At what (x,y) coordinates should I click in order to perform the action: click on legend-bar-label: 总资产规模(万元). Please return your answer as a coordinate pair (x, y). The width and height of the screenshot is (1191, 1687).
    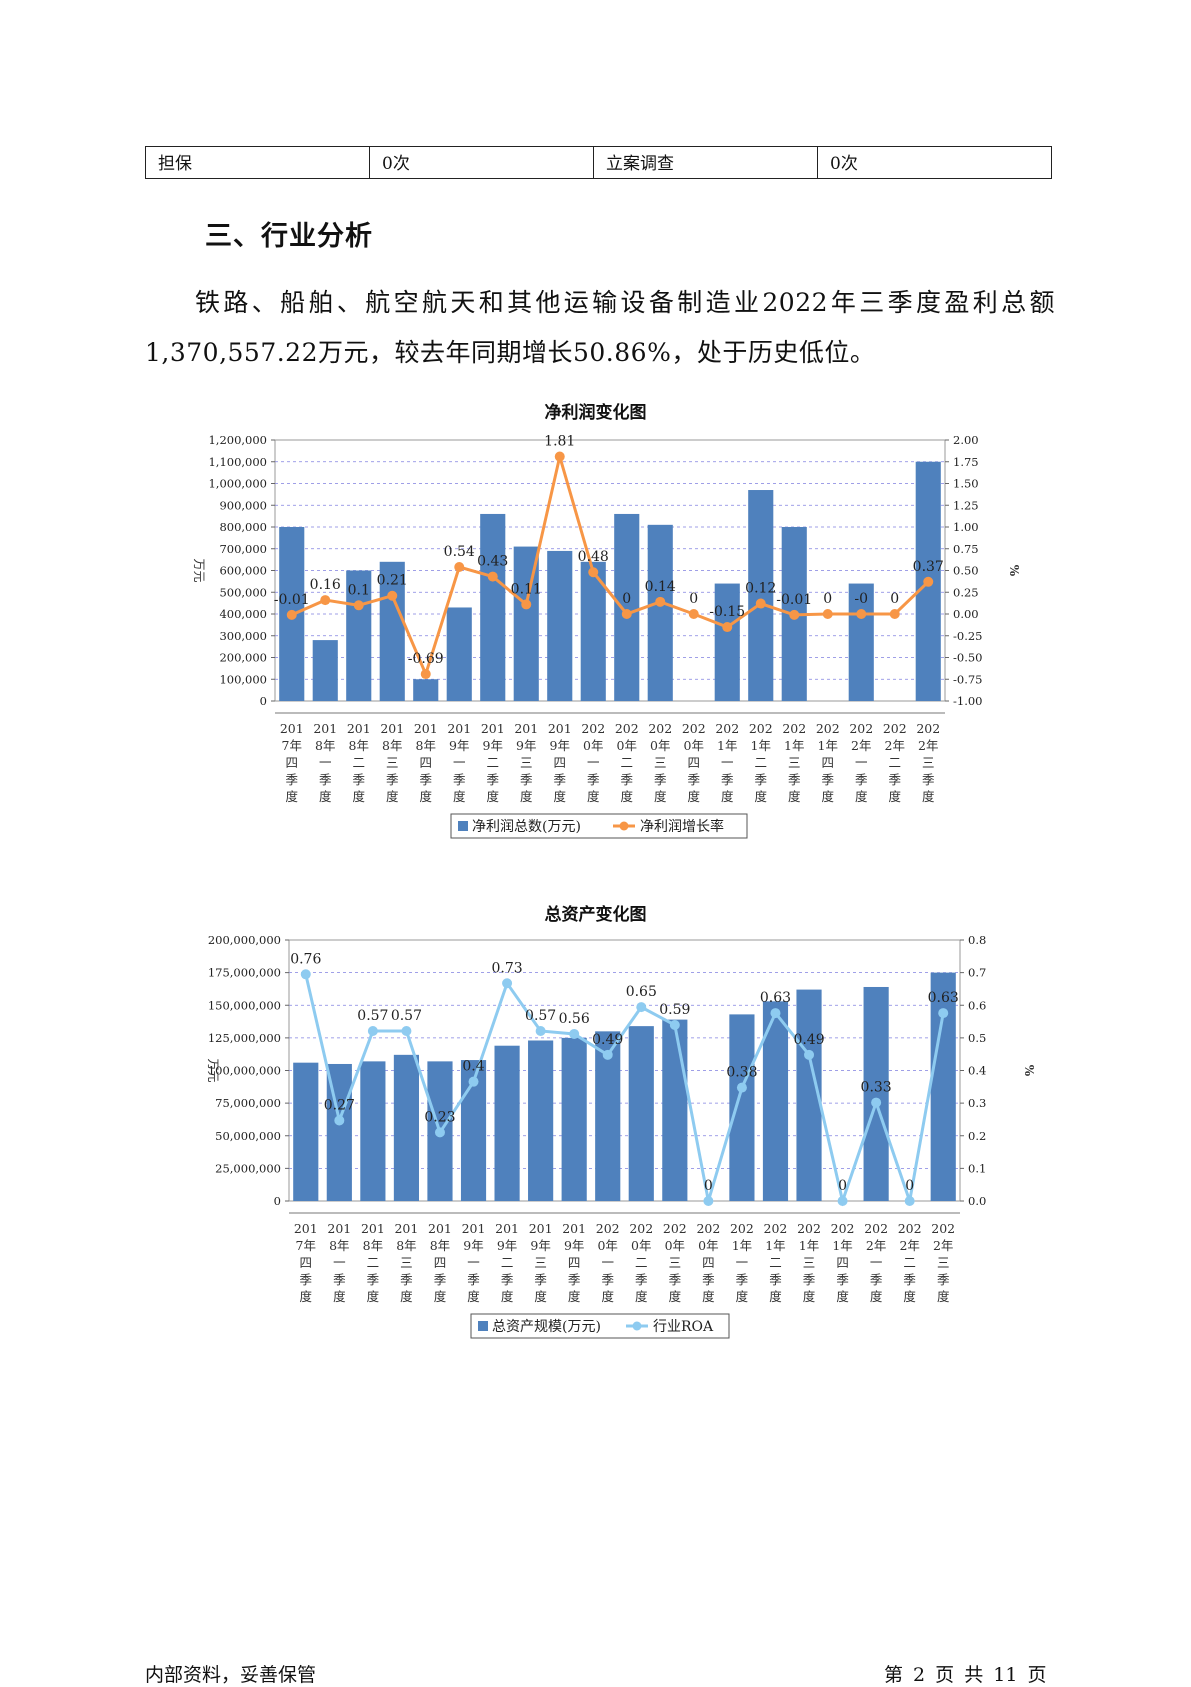
    Looking at the image, I should click on (546, 1327).